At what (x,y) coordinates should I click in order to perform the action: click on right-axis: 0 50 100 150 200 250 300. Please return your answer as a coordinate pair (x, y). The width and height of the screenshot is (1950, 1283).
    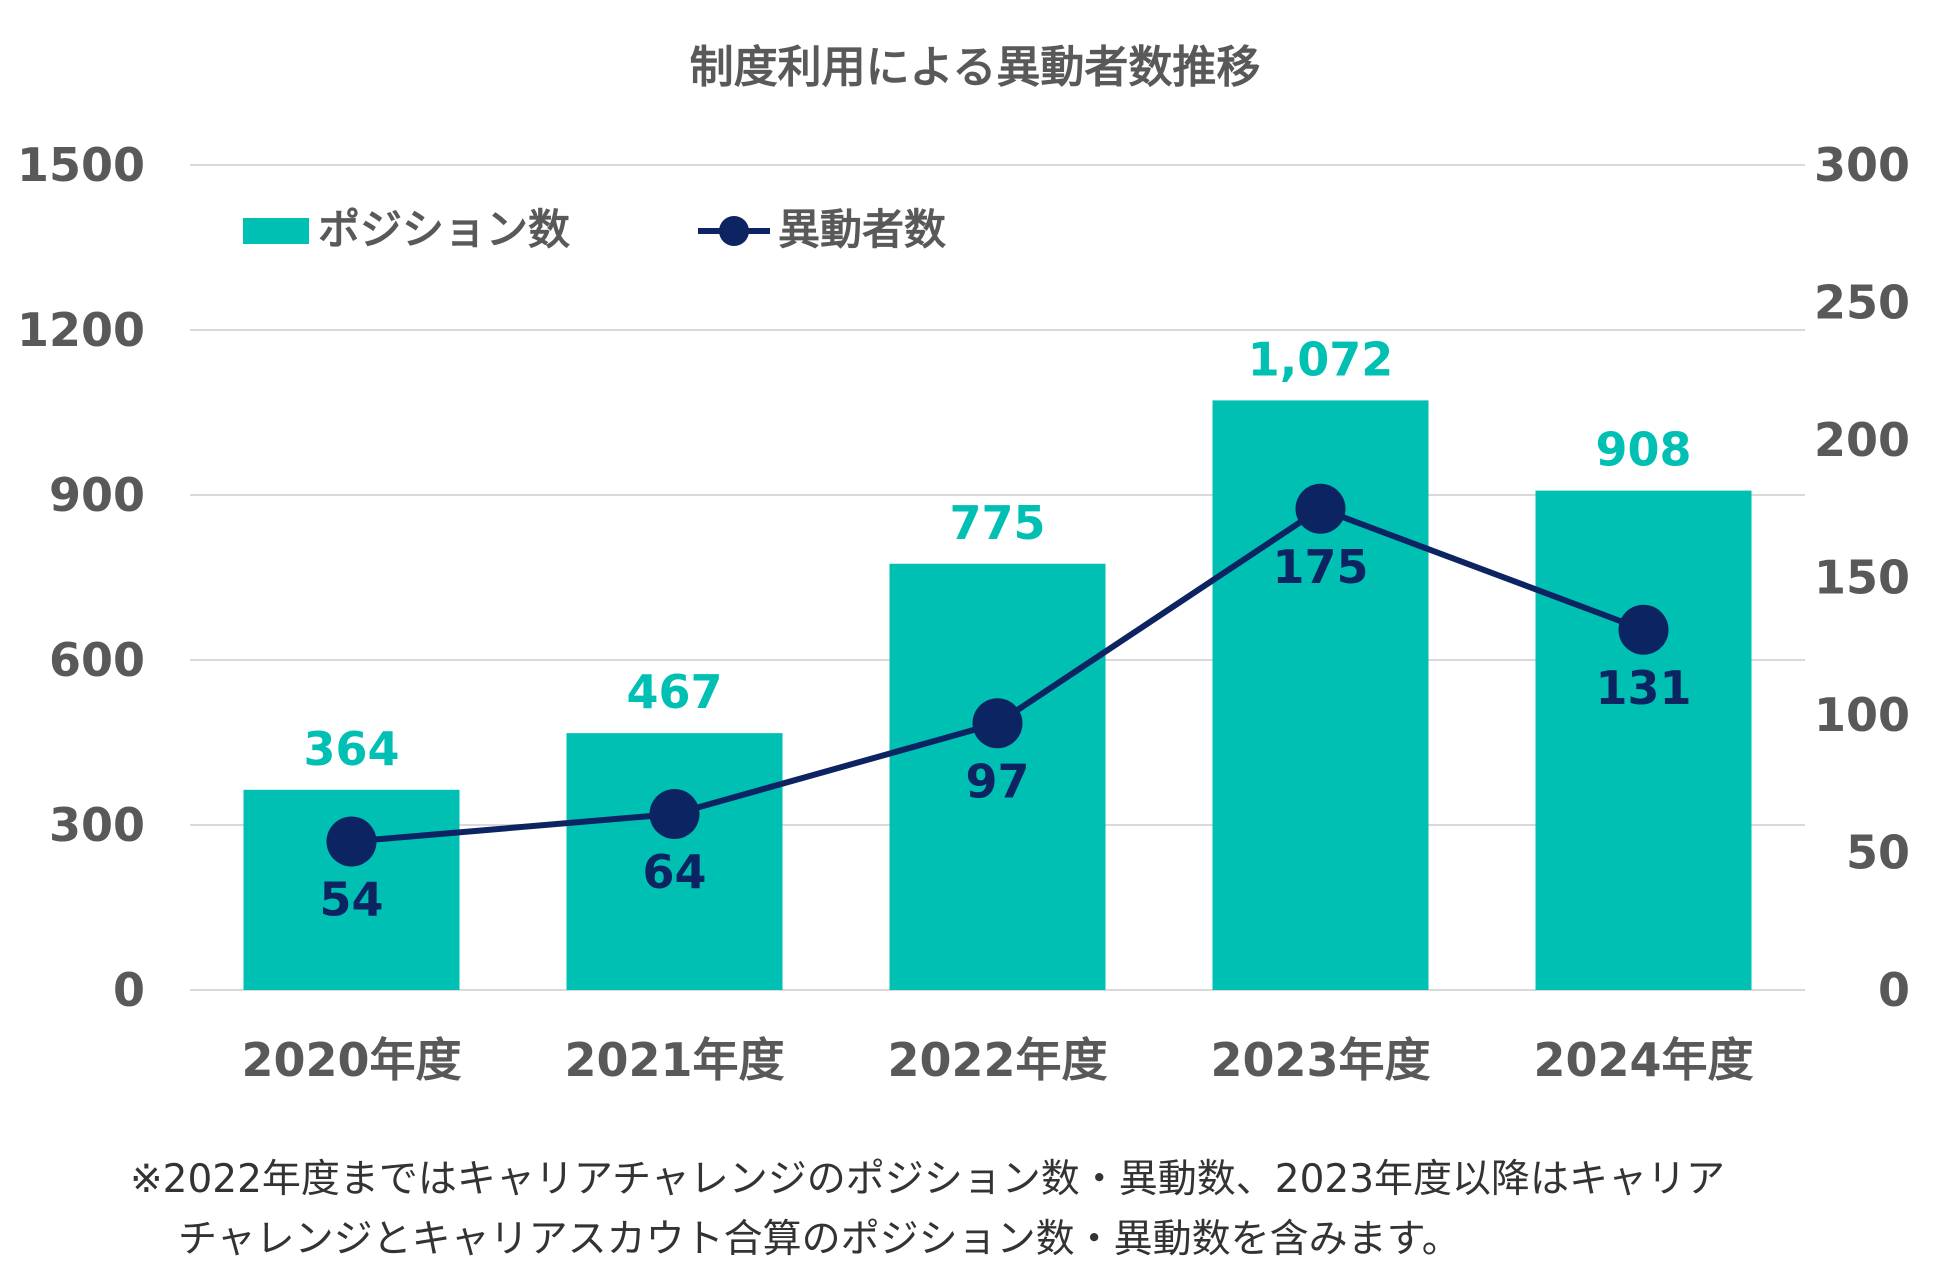
    Looking at the image, I should click on (1862, 577).